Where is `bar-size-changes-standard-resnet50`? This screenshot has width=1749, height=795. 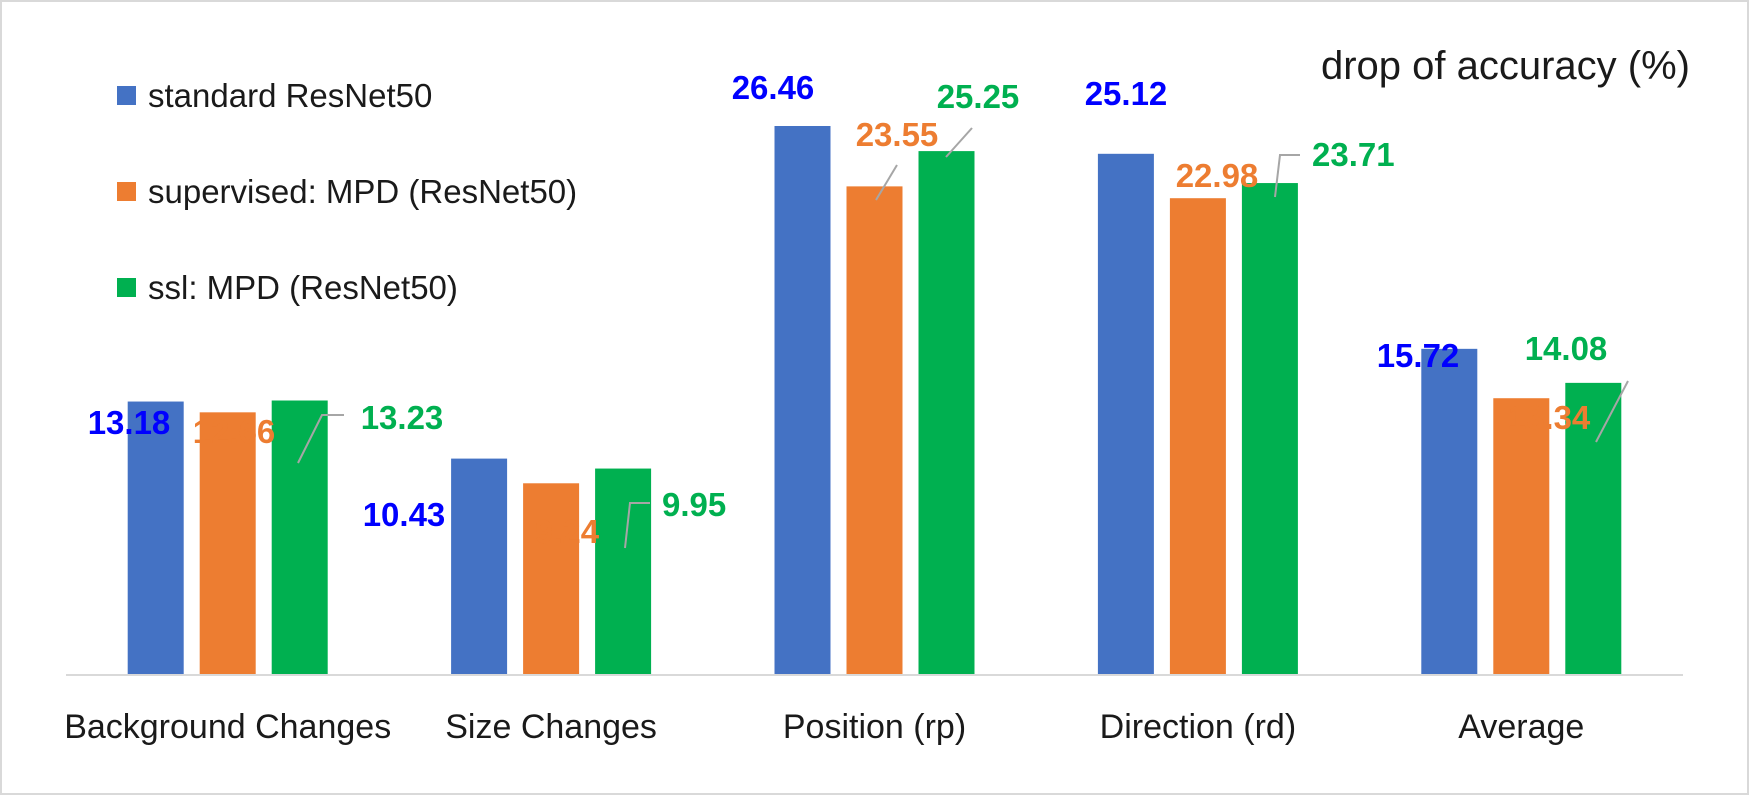 bar-size-changes-standard-resnet50 is located at coordinates (479, 566).